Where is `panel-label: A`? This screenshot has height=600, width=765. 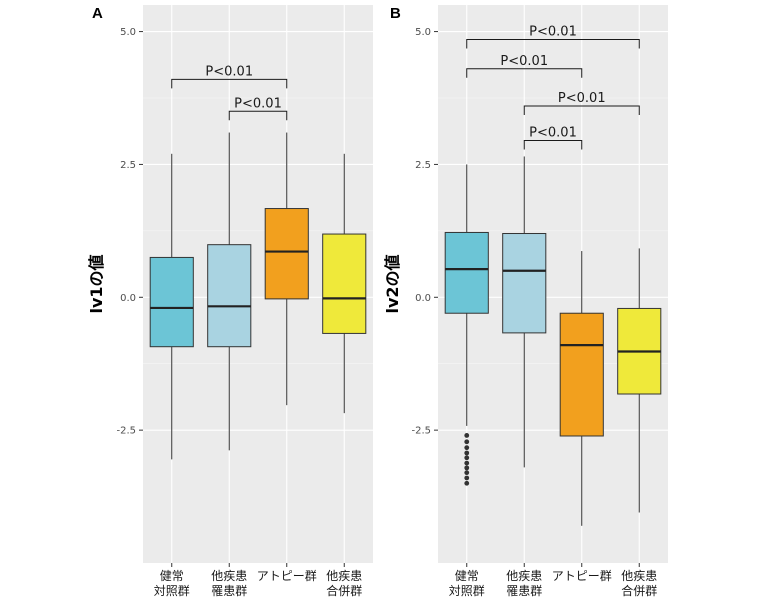 panel-label: A is located at coordinates (97, 13).